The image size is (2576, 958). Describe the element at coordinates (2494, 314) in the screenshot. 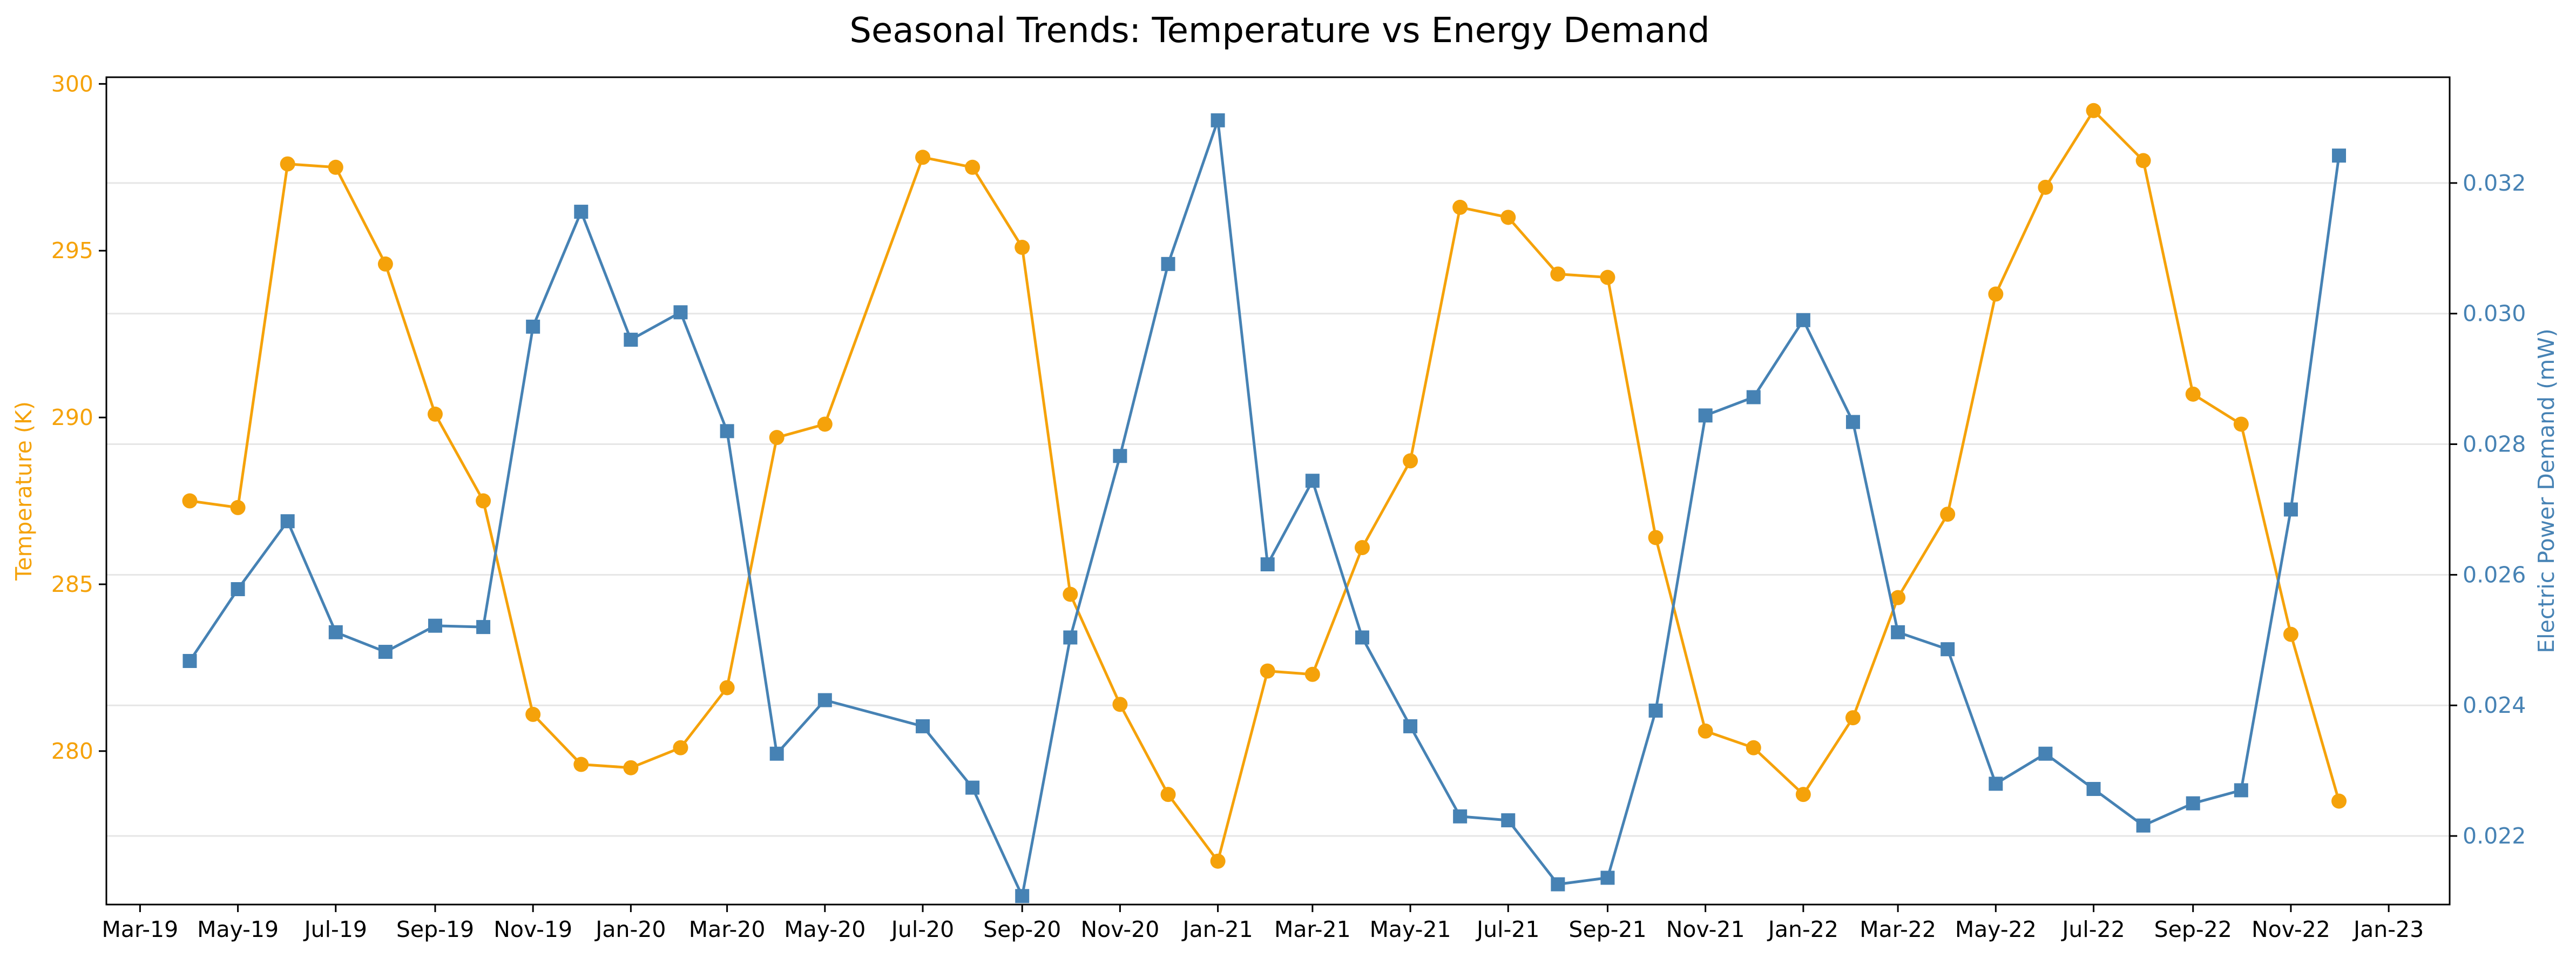

I see `y-right-tick-label: 0.030` at that location.